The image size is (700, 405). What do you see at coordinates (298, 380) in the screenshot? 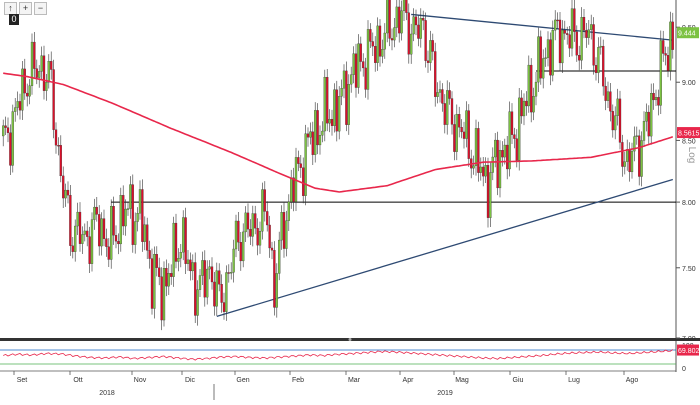
I see `x-month-label-5: Feb` at bounding box center [298, 380].